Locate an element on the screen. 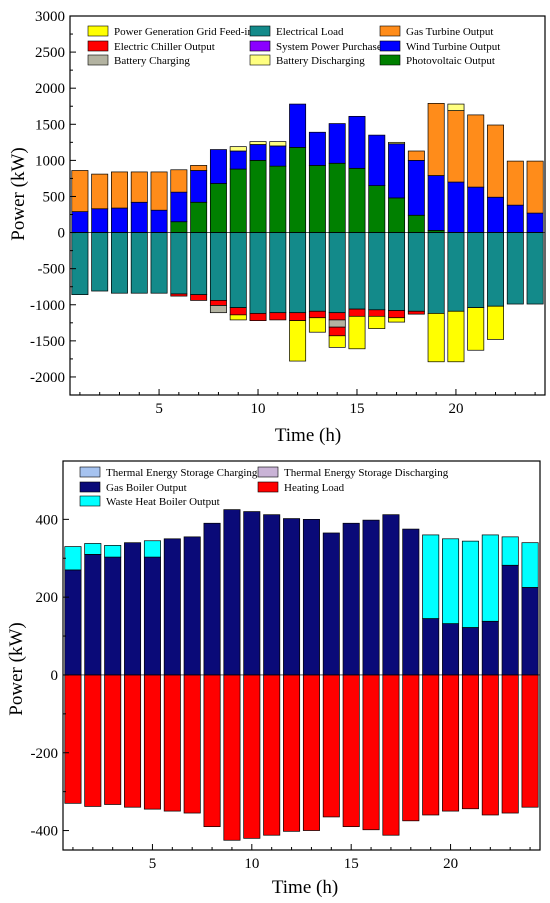  legend-item: Battery Discharging is located at coordinates (307, 60).